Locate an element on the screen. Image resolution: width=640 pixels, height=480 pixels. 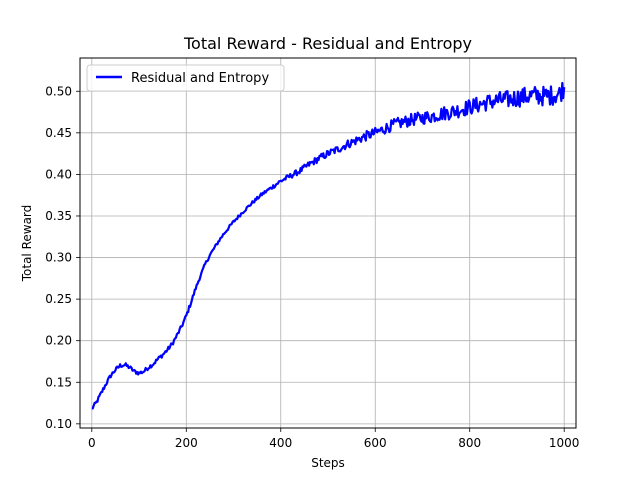
y-tick-label: 0.45 is located at coordinates (58, 133).